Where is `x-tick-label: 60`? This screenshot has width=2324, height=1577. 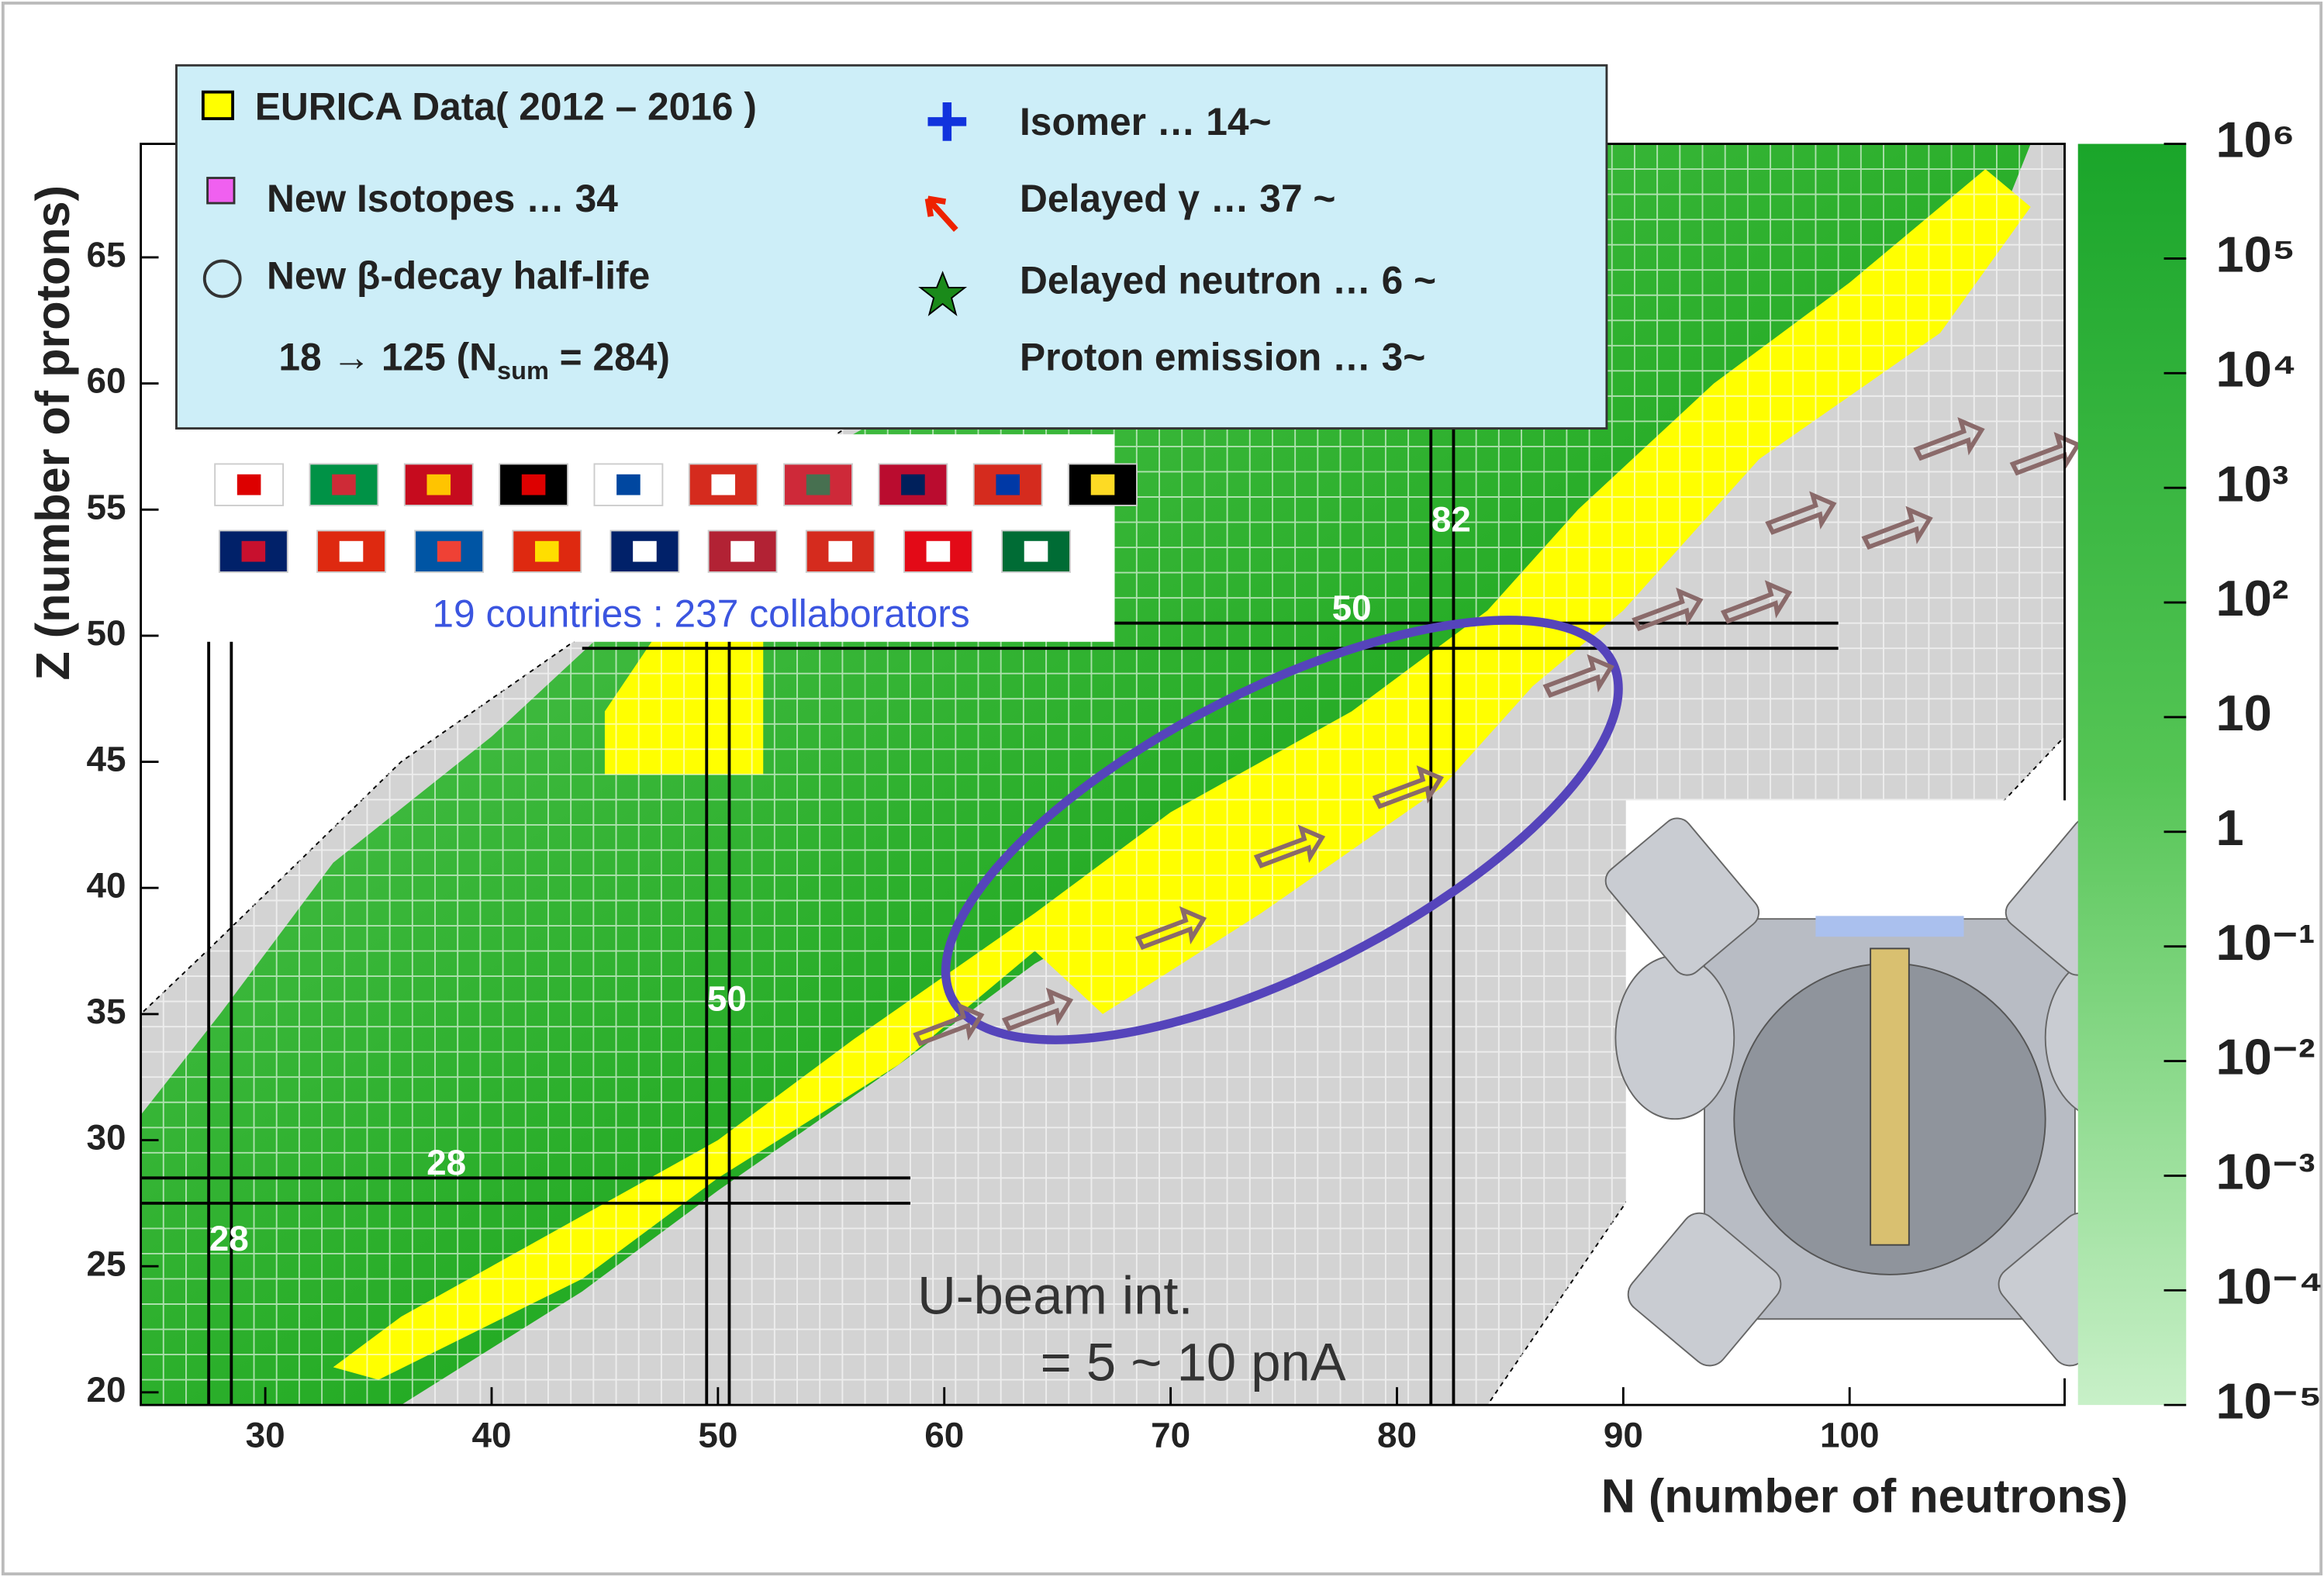
x-tick-label: 60 is located at coordinates (944, 1434).